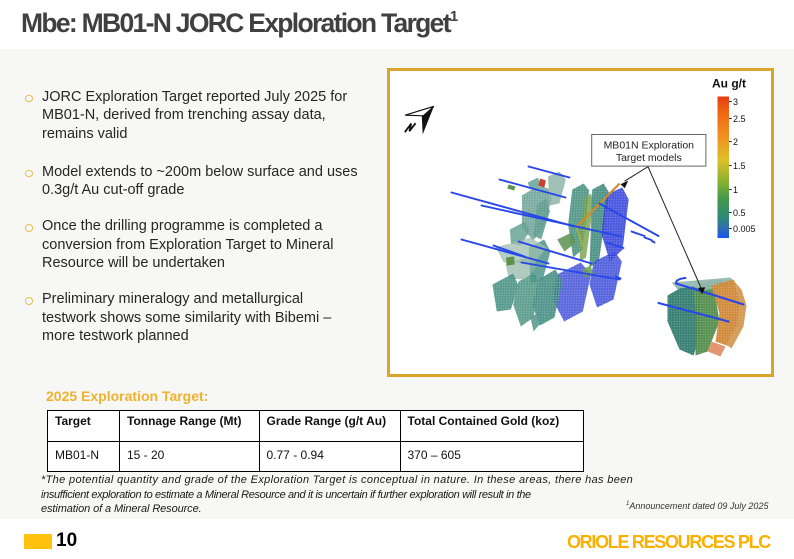  Describe the element at coordinates (649, 158) in the screenshot. I see `svg-text: Target models` at that location.